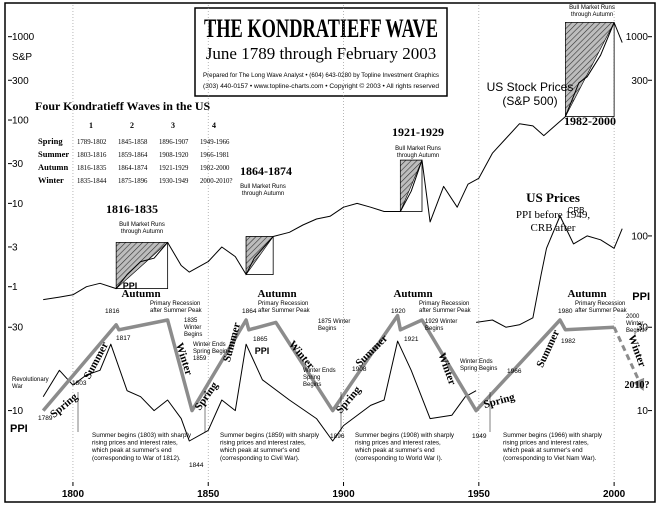  Describe the element at coordinates (174, 155) in the screenshot. I see `table-cell: 1908-1920` at that location.